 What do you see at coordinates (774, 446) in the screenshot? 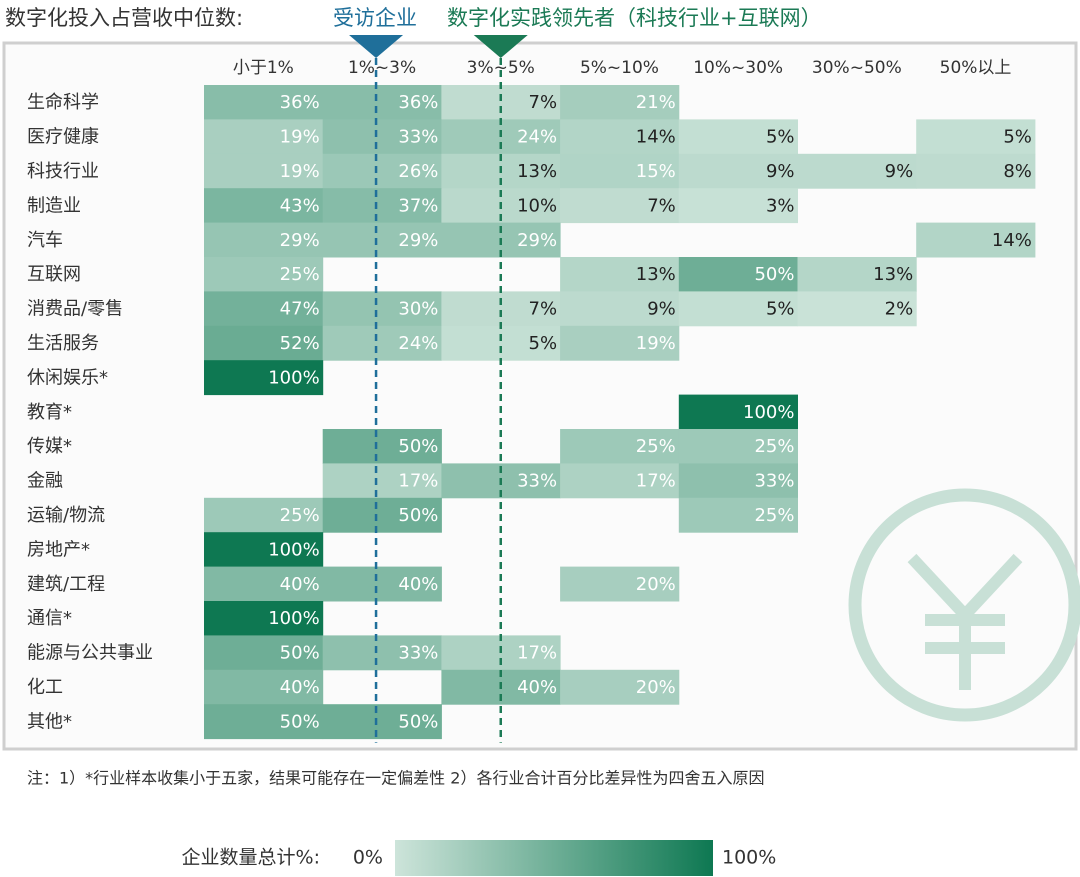
I see `cell-label: 25%` at bounding box center [774, 446].